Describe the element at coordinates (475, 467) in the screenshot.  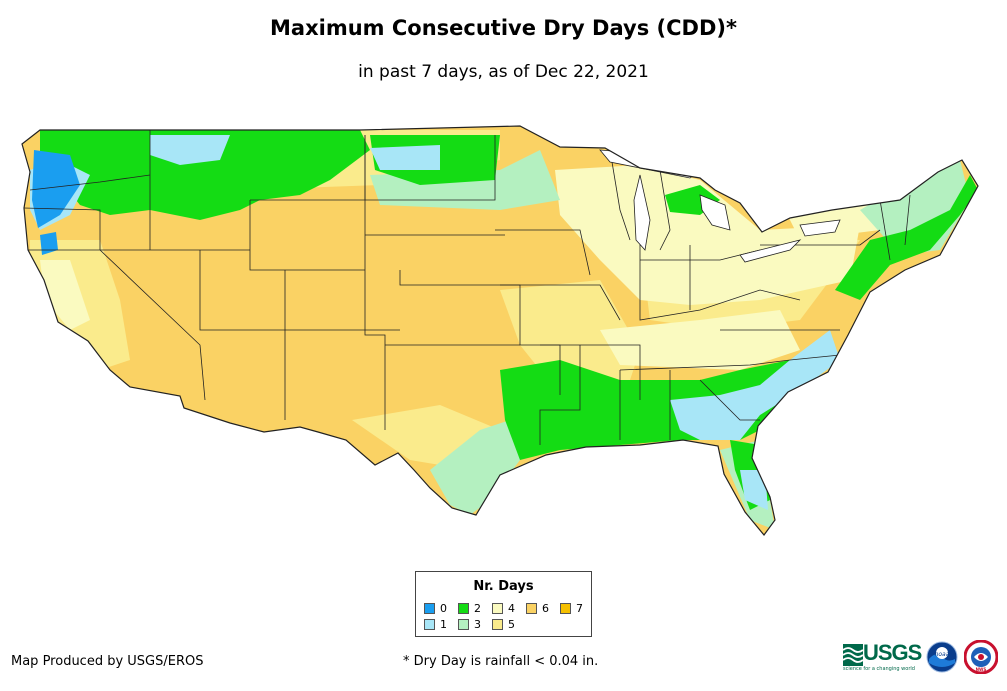
I see `zone-3-days-south-texas` at that location.